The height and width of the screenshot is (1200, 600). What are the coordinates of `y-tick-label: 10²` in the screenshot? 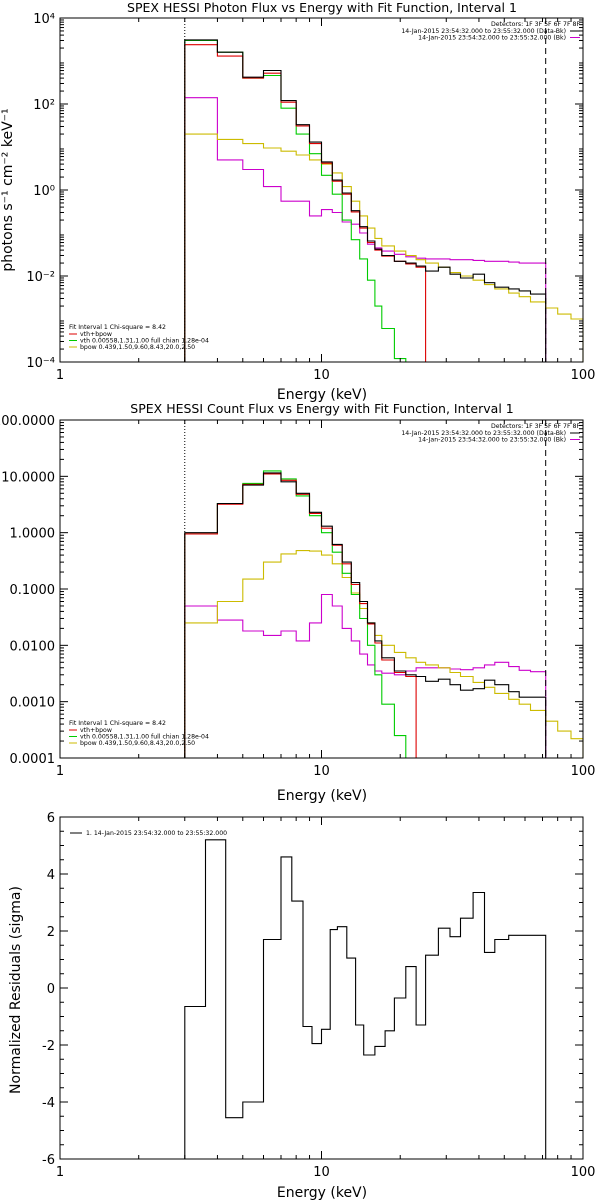 It's located at (44, 105).